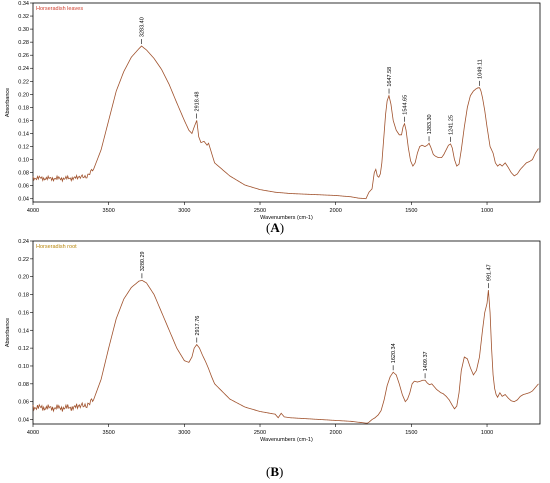  Describe the element at coordinates (406, 105) in the screenshot. I see `peak-label: 1544.65` at that location.